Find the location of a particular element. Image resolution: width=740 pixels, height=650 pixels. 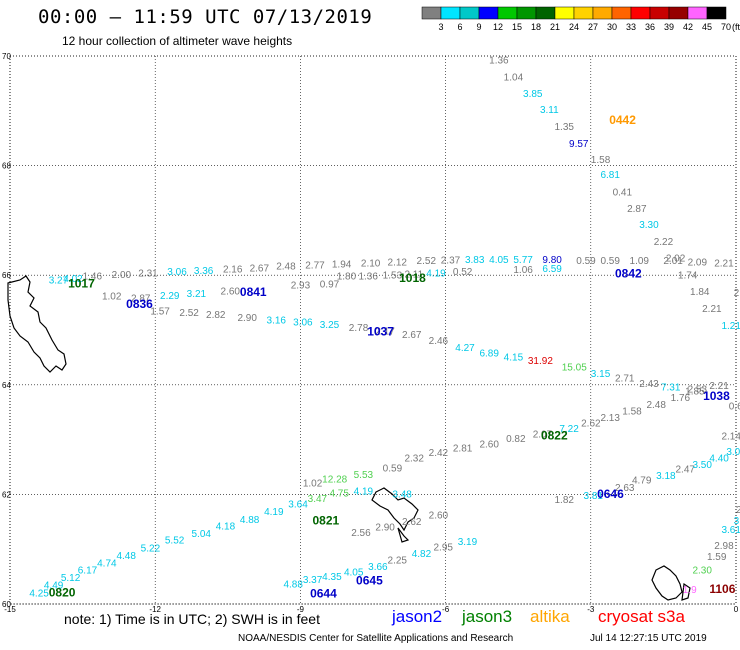

pass-time-label: 0822 is located at coordinates (554, 436).